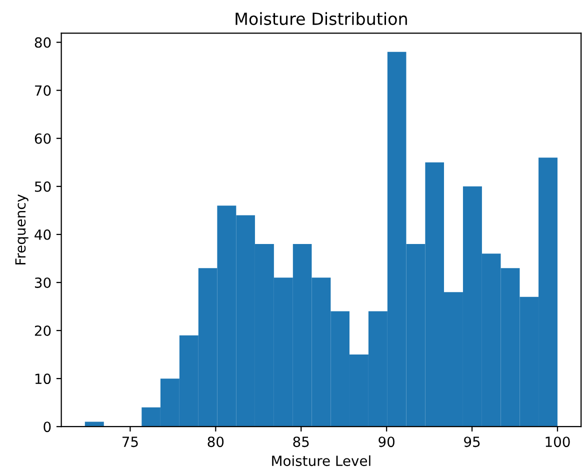 The image size is (584, 474). What do you see at coordinates (21, 229) in the screenshot?
I see `y-axis-title: Frequency` at bounding box center [21, 229].